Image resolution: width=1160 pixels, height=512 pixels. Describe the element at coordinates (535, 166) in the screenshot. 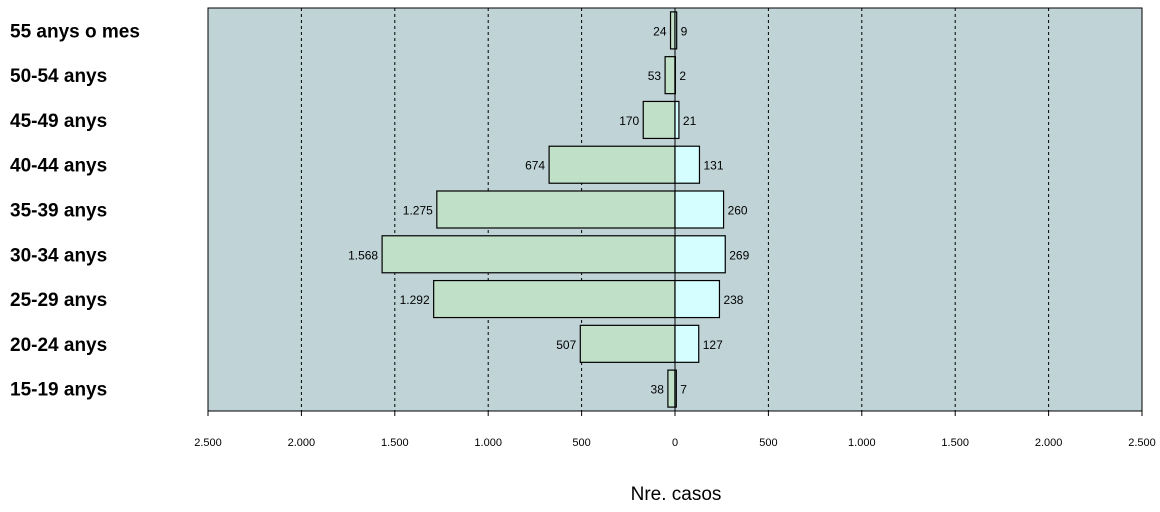

I see `data-label-left: 674` at that location.